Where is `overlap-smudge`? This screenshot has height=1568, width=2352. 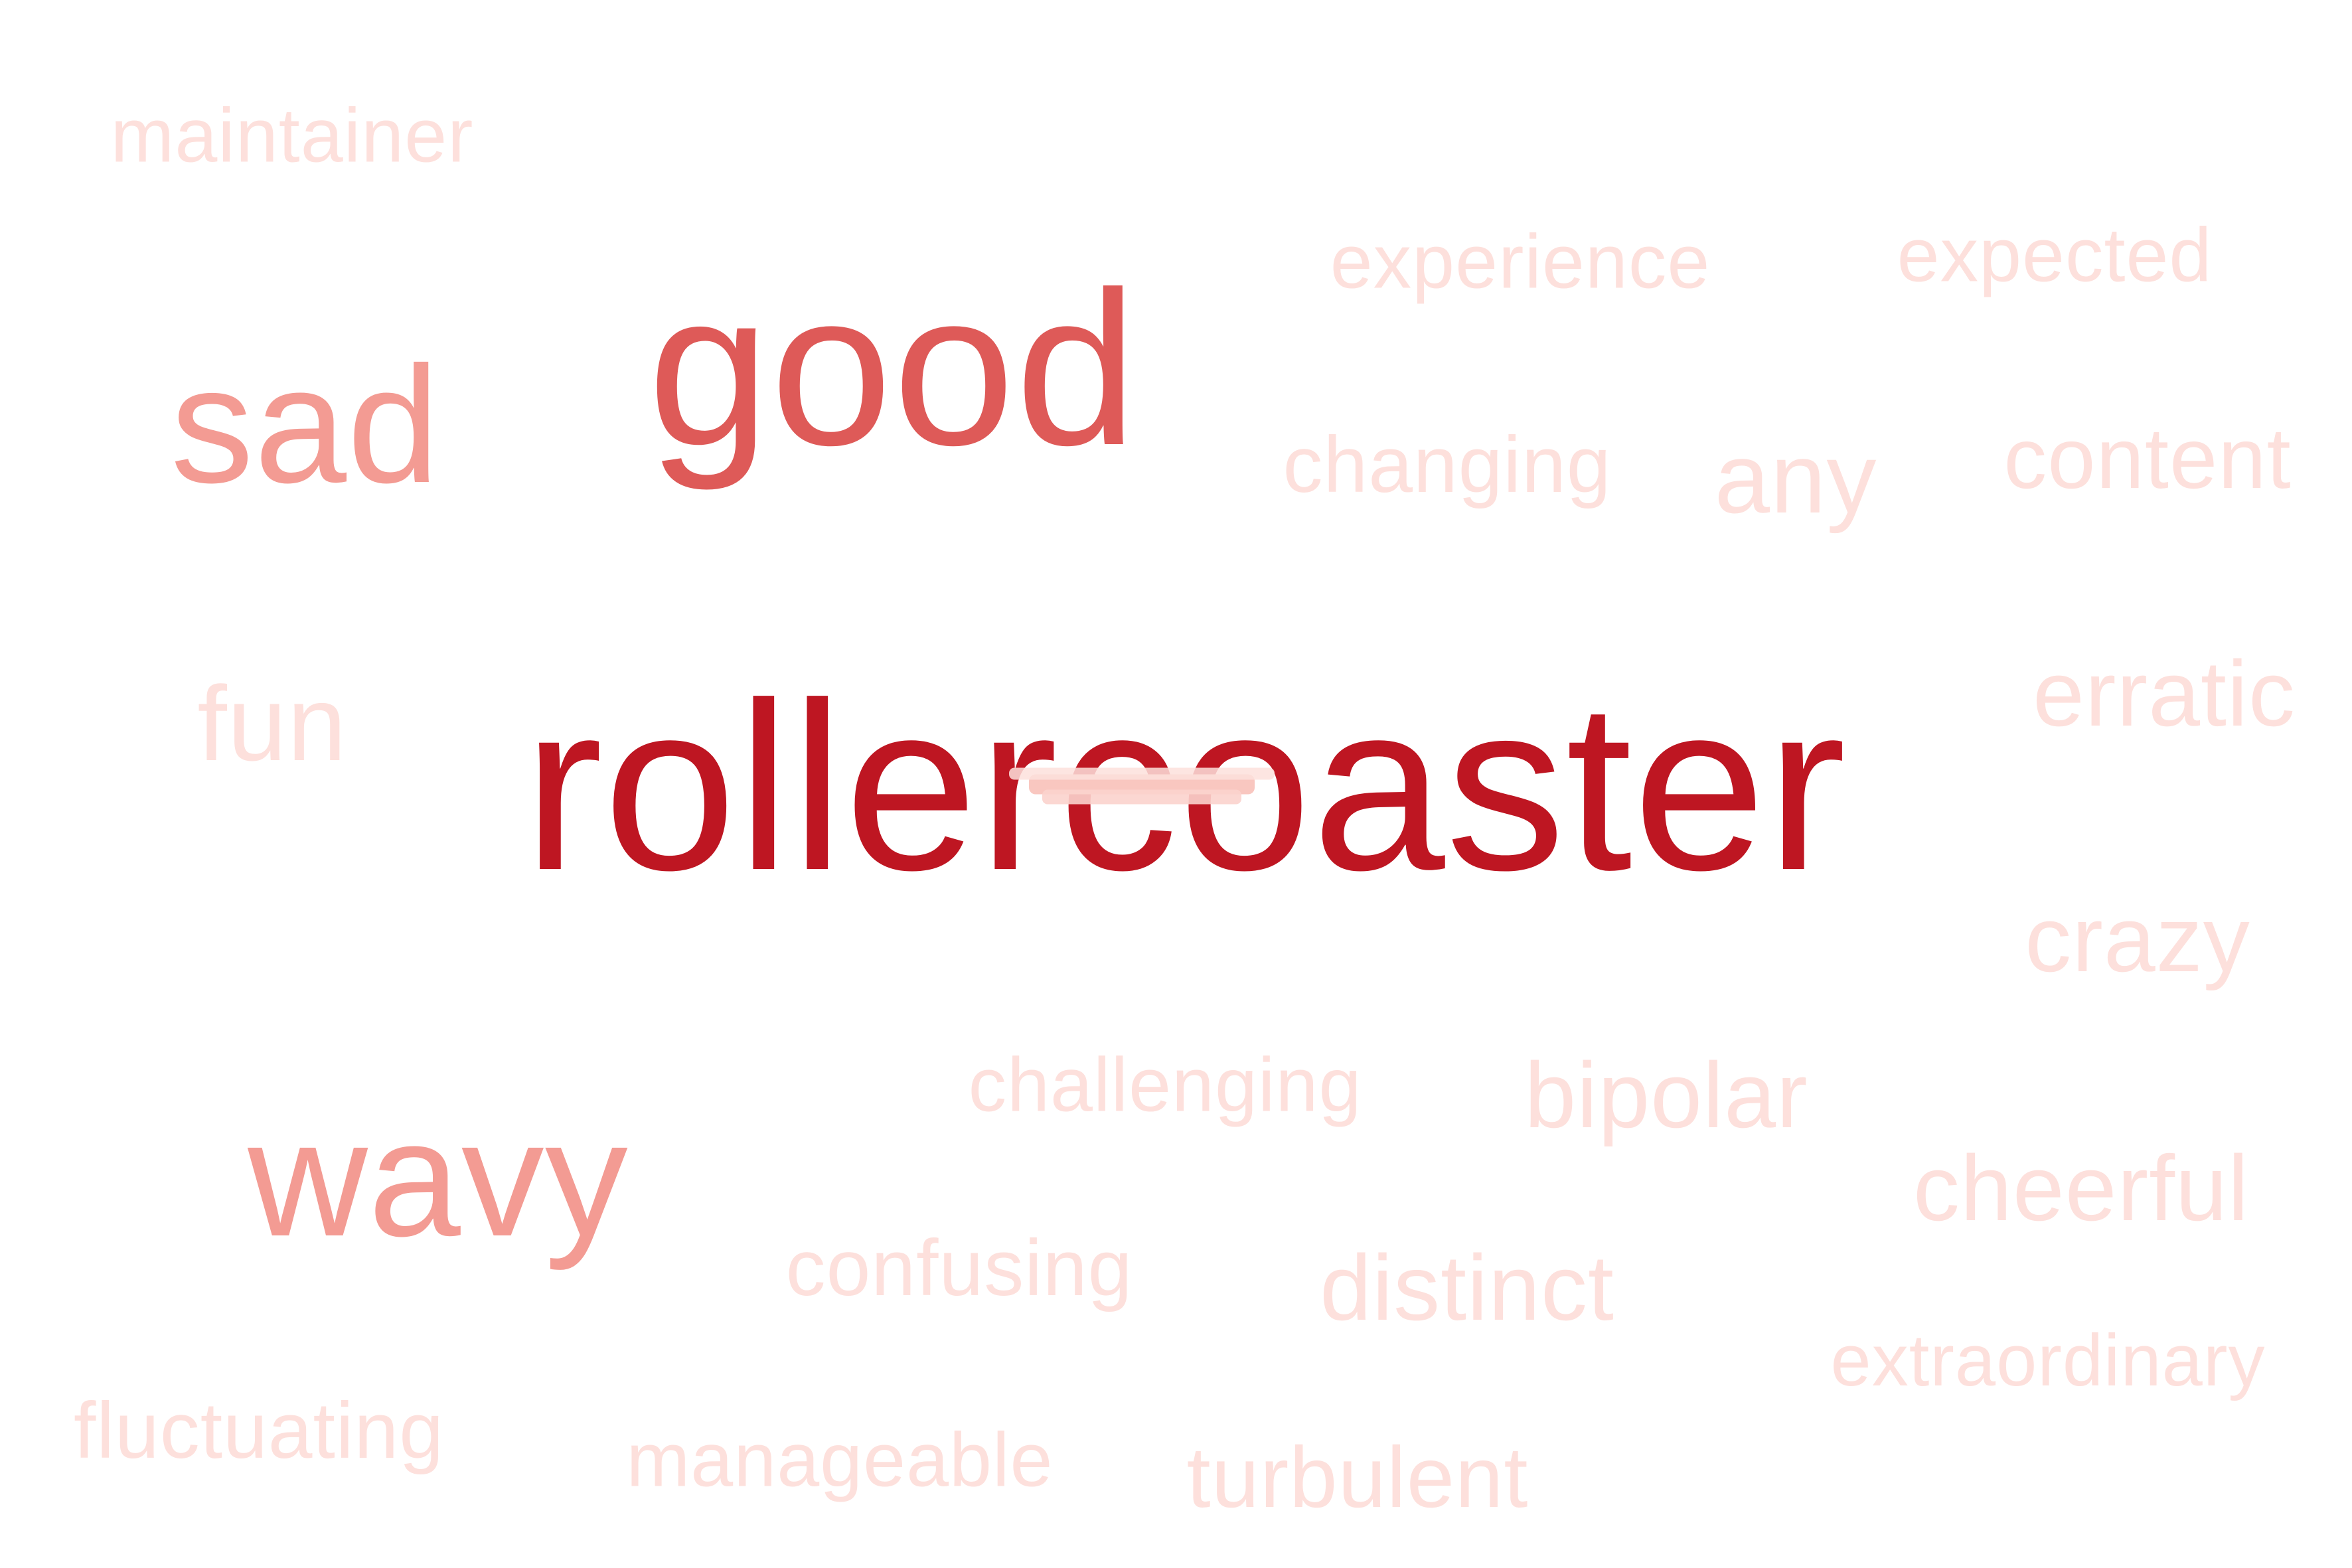 overlap-smudge is located at coordinates (1142, 786).